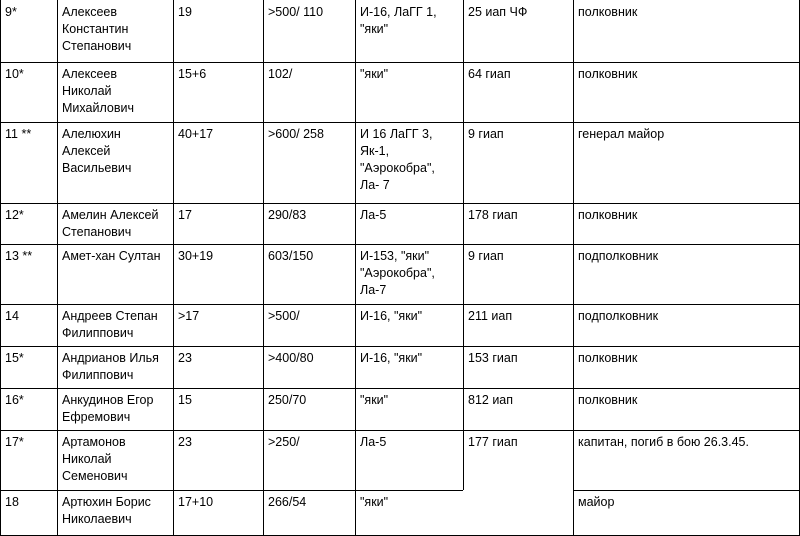  What do you see at coordinates (287, 502) in the screenshot?
I see `sorties-count-cell: 266/54` at bounding box center [287, 502].